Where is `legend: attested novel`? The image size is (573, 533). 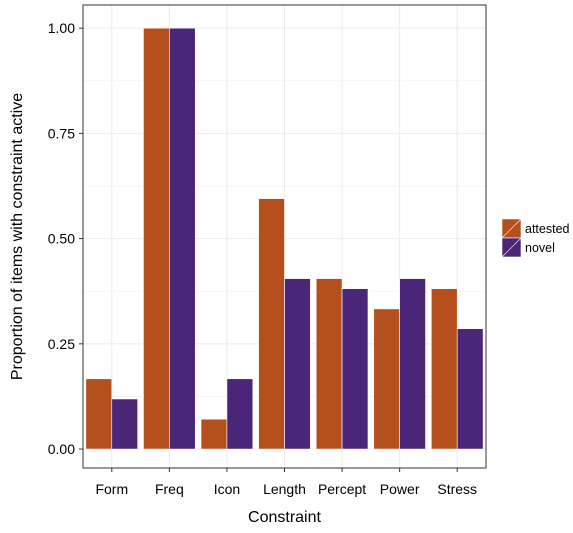
legend: attested novel is located at coordinates (535, 238).